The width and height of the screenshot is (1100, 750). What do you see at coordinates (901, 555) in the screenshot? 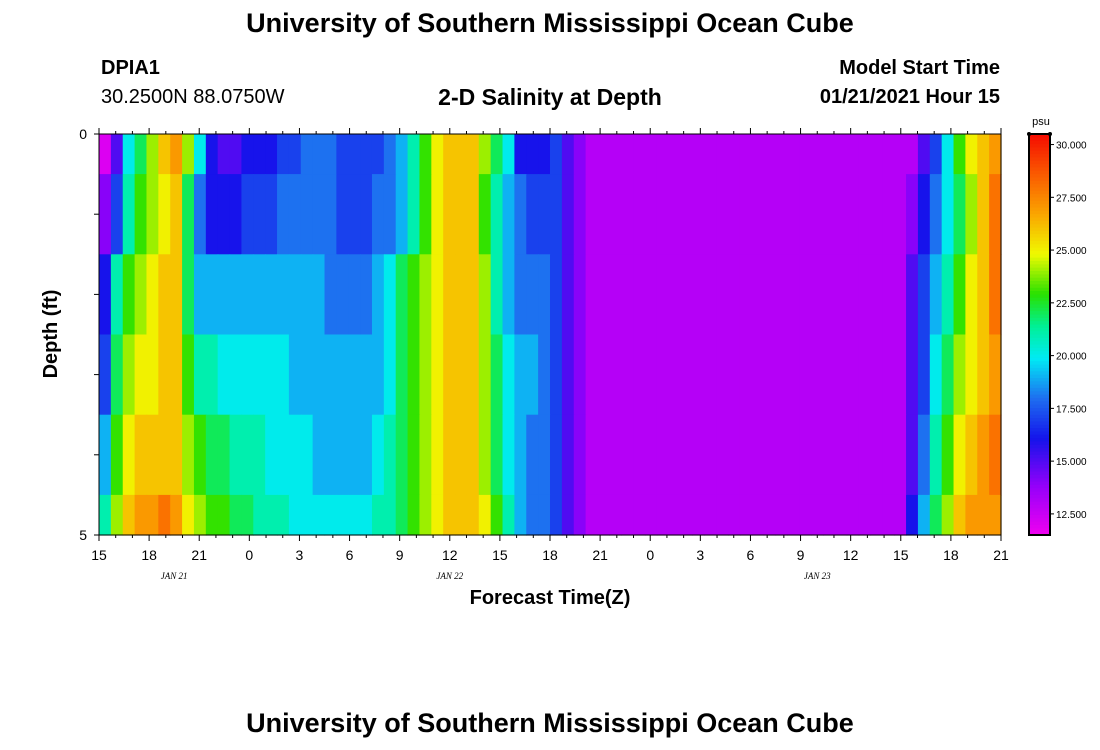
I see `x-tick-label: 15` at bounding box center [901, 555].